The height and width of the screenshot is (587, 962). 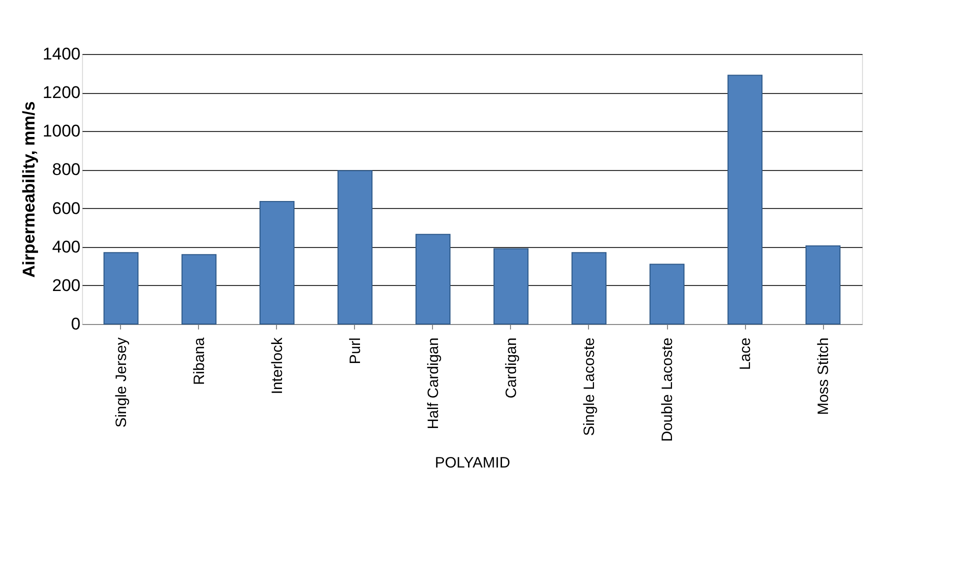 What do you see at coordinates (66, 208) in the screenshot?
I see `y-tick-label: 600` at bounding box center [66, 208].